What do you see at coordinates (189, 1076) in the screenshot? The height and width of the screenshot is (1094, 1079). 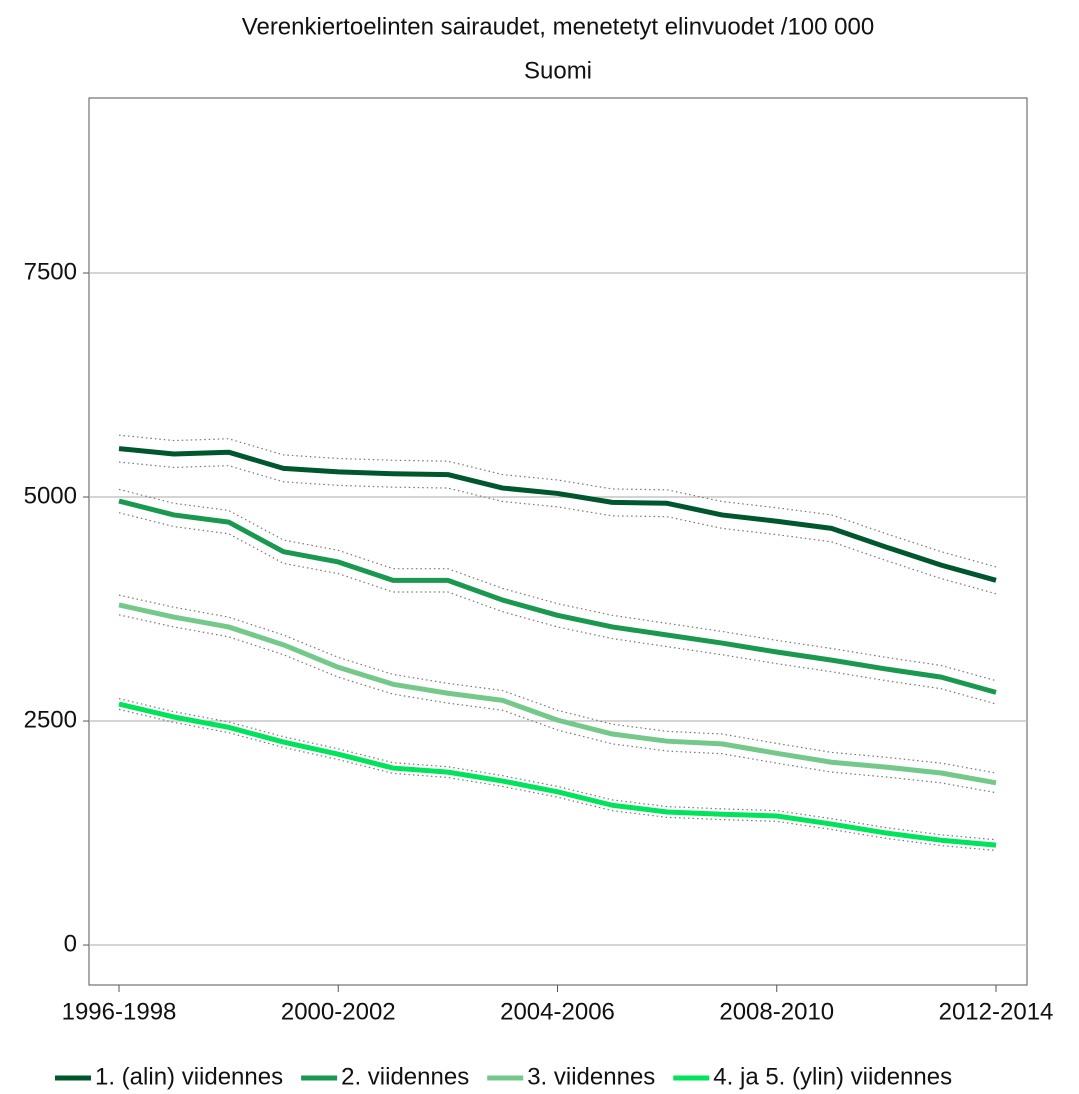 I see `legend-label: 1. (alin) viidennes` at bounding box center [189, 1076].